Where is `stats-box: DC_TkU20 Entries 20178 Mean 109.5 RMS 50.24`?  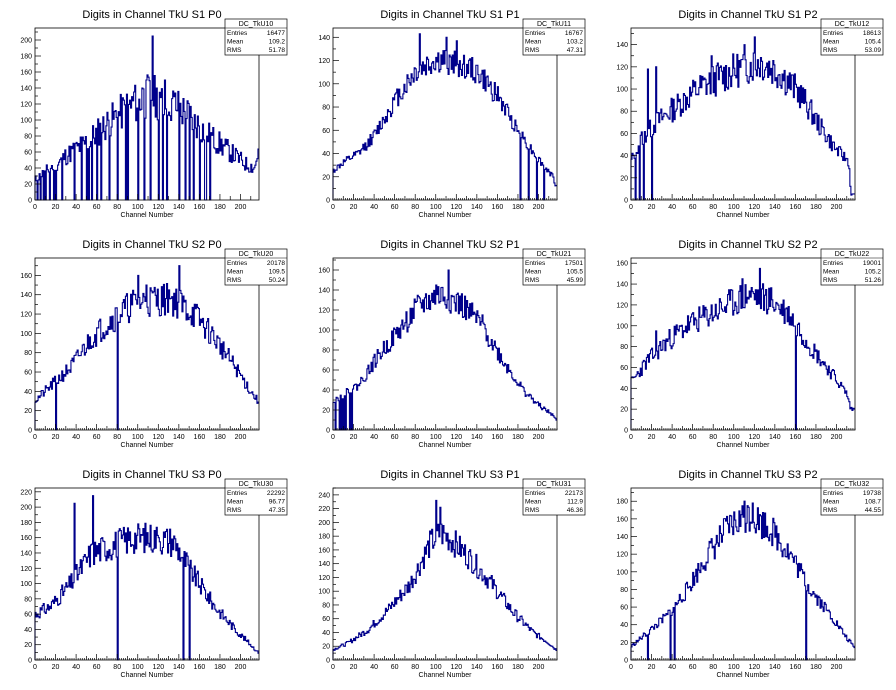
stats-box: DC_TkU20 Entries 20178 Mean 109.5 RMS 50.24 is located at coordinates (256, 267).